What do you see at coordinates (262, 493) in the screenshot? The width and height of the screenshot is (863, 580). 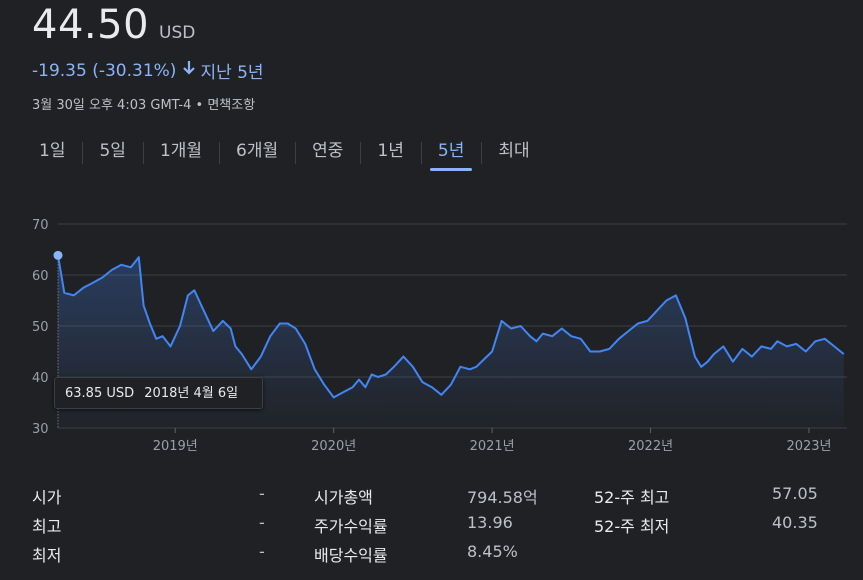 I see `stat-open-value: -` at bounding box center [262, 493].